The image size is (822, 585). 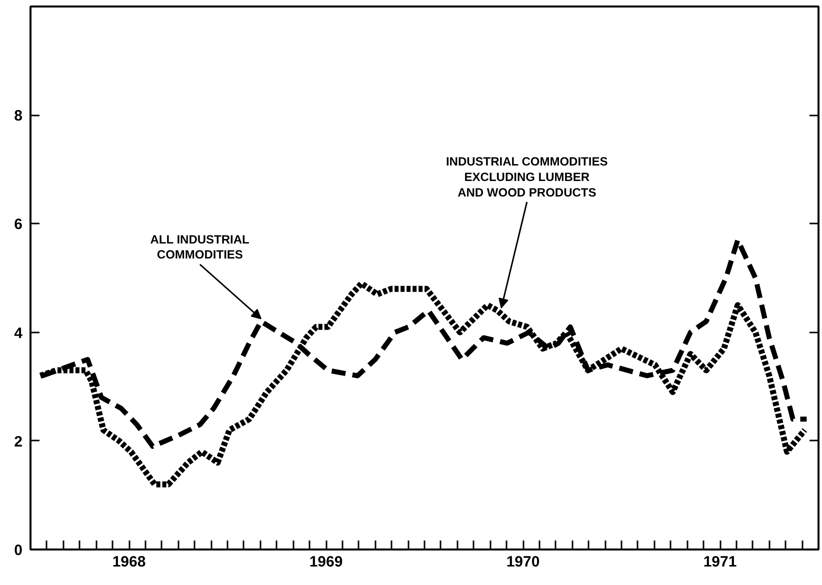 I want to click on y-tick-label: 2, so click(x=18, y=441).